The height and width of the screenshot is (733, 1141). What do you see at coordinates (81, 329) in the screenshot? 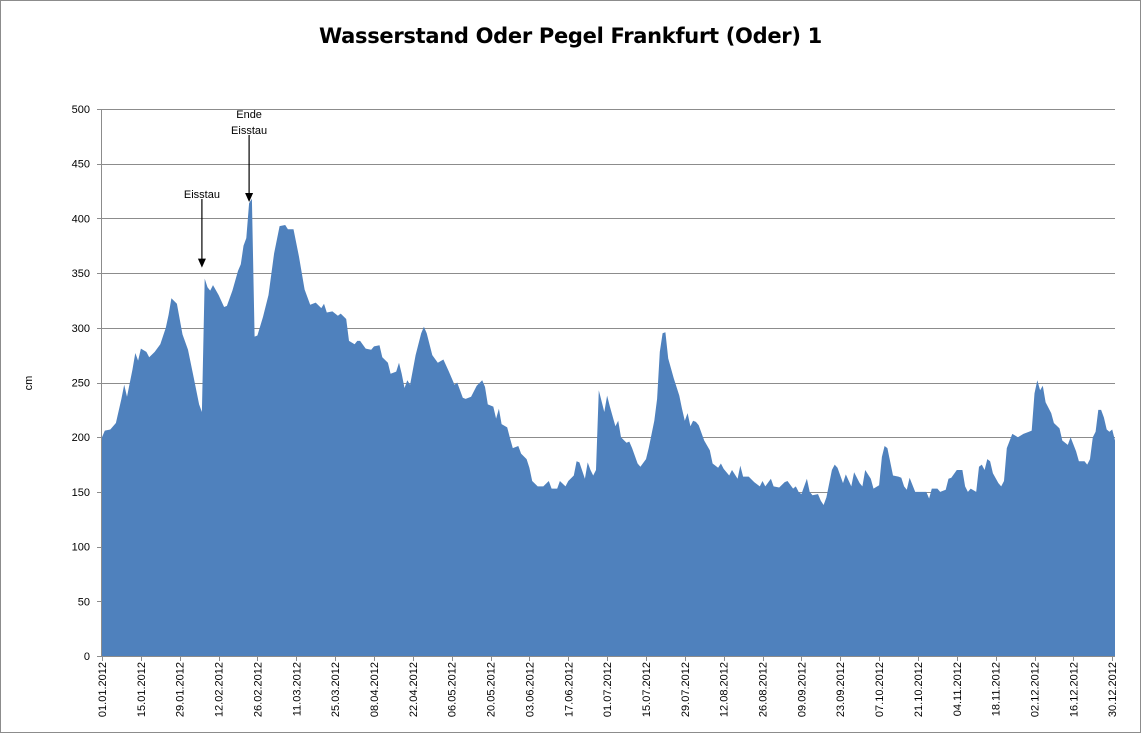
I see `y-tick-label: 300` at bounding box center [81, 329].